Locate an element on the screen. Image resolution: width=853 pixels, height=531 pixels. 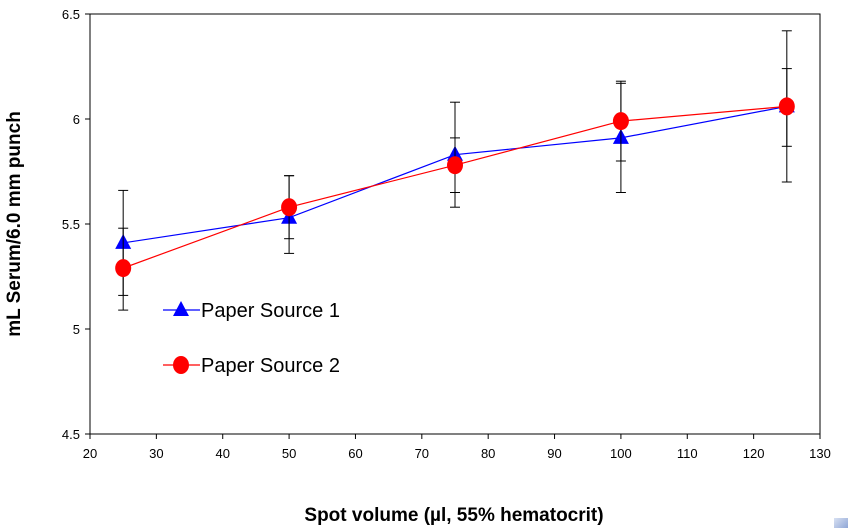
y-tick-label: 6 is located at coordinates (76, 119).